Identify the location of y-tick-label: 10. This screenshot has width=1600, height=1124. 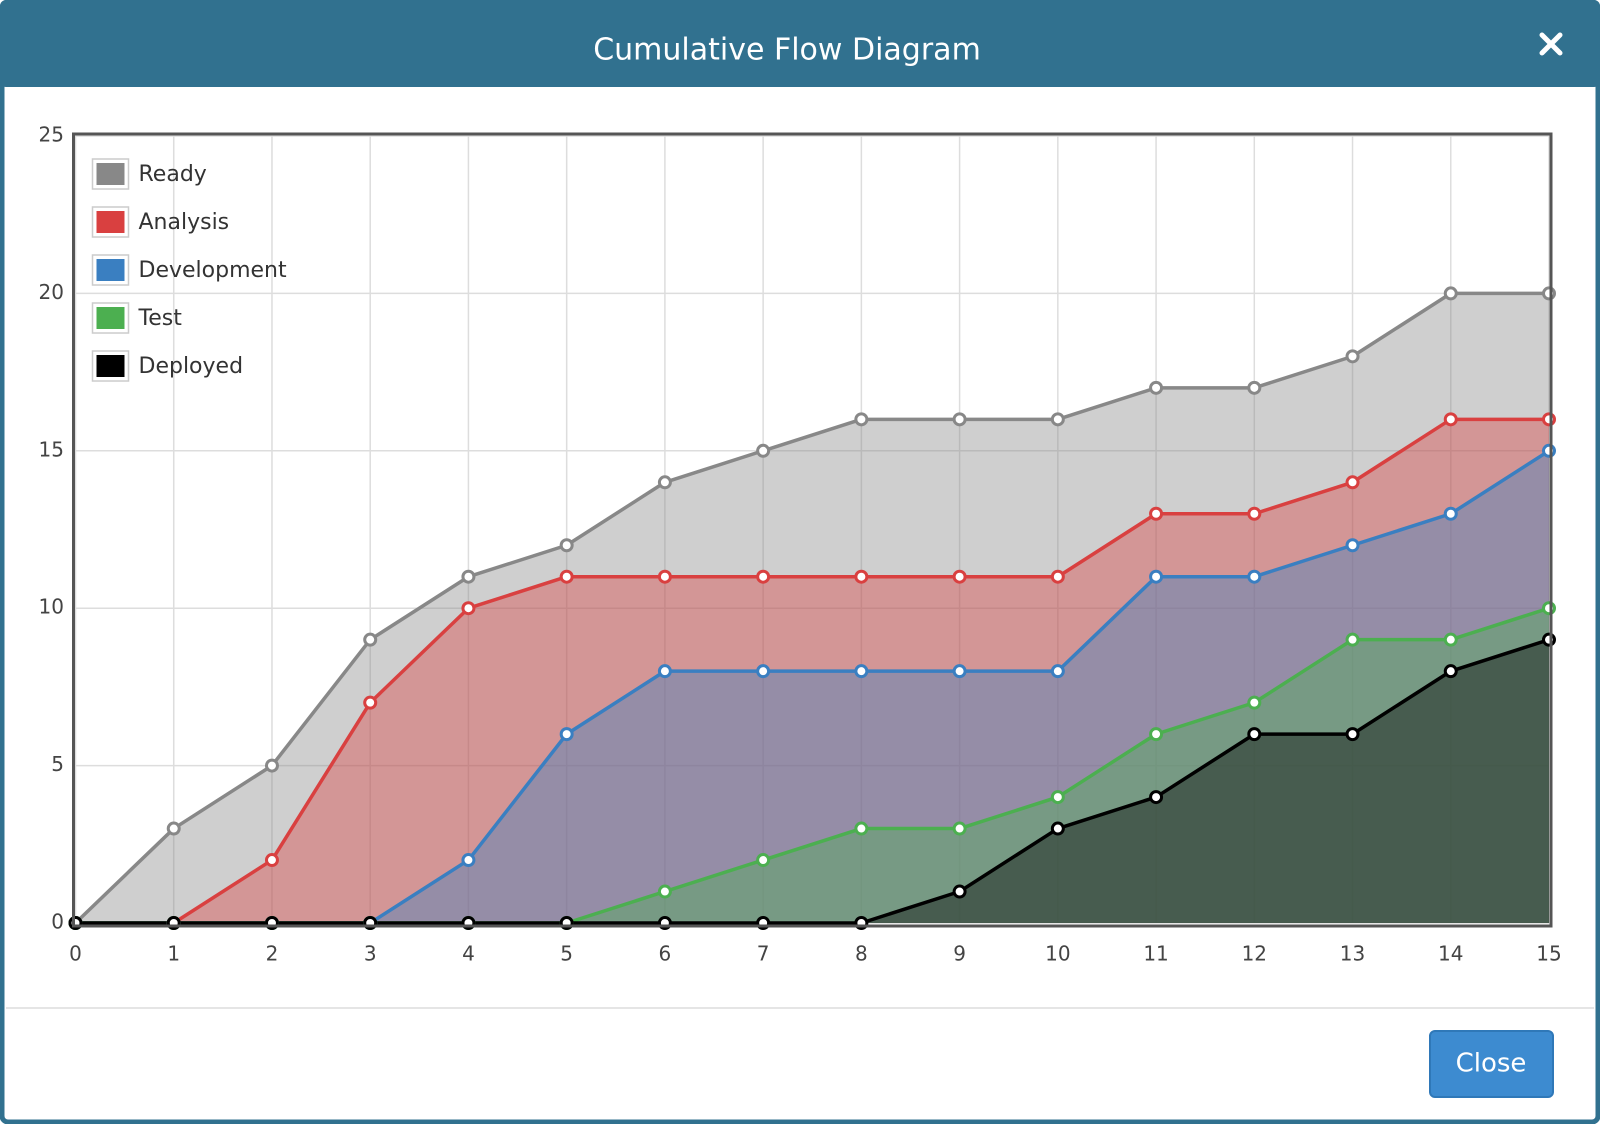
(51, 607).